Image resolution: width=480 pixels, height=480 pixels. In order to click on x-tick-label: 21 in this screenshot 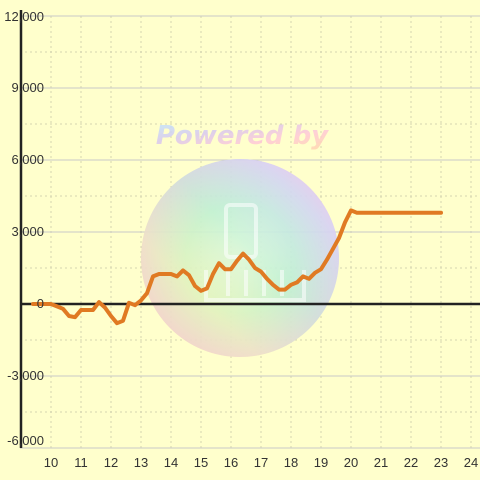, I will do `click(381, 462)`.